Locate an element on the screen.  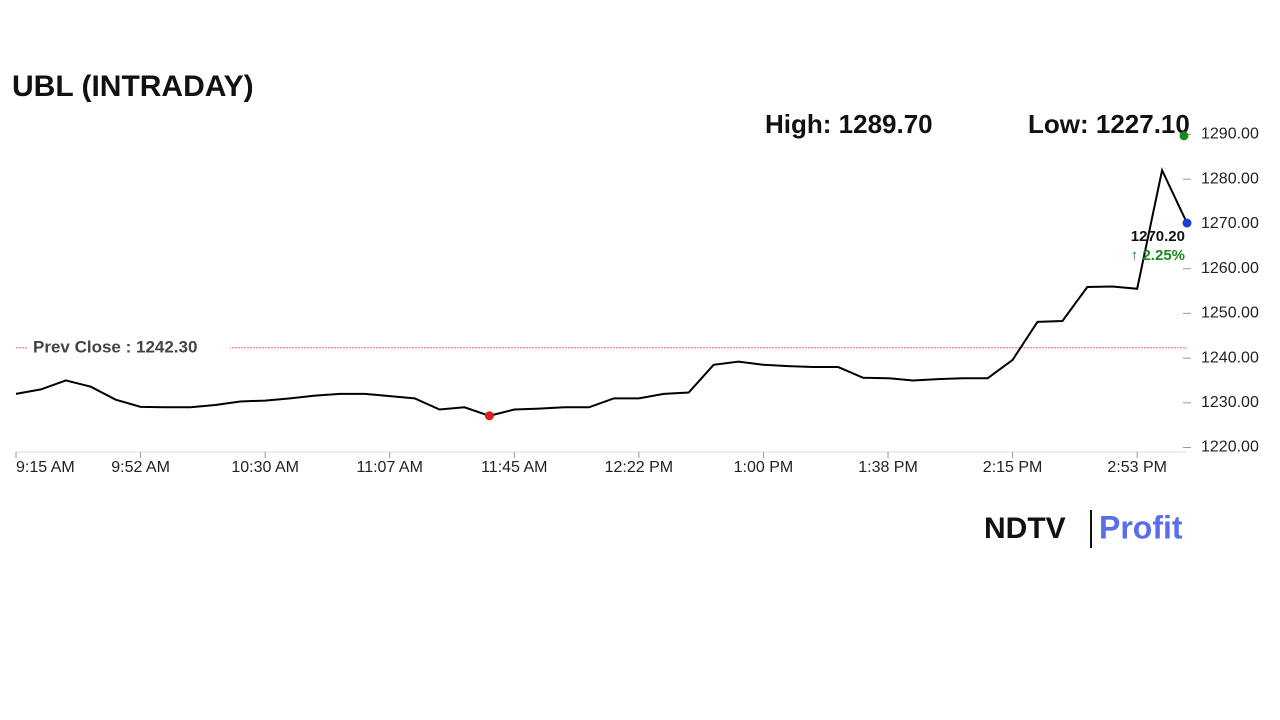
x-tick-label: 9:15 AM is located at coordinates (45, 467).